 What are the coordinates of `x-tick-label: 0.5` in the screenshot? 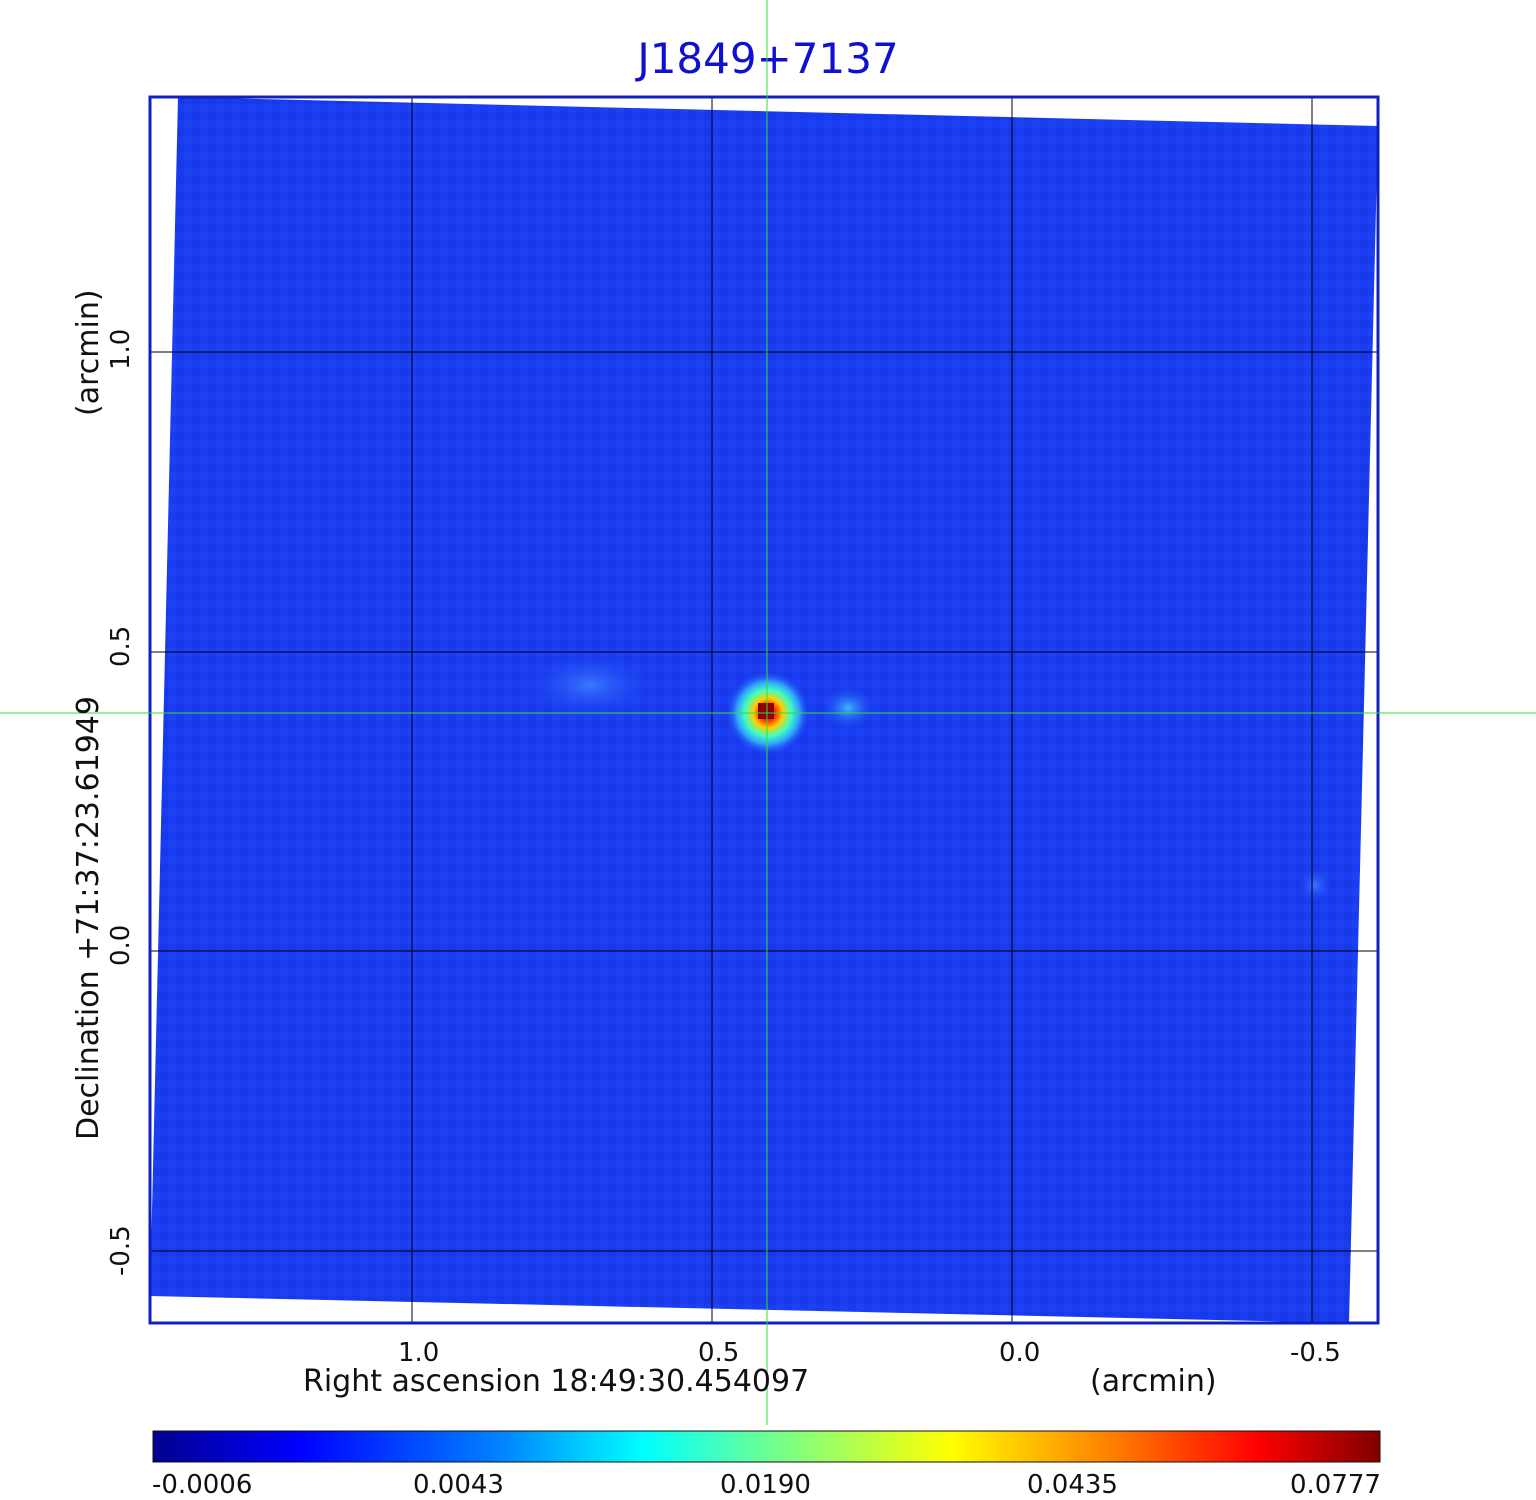 It's located at (719, 1353).